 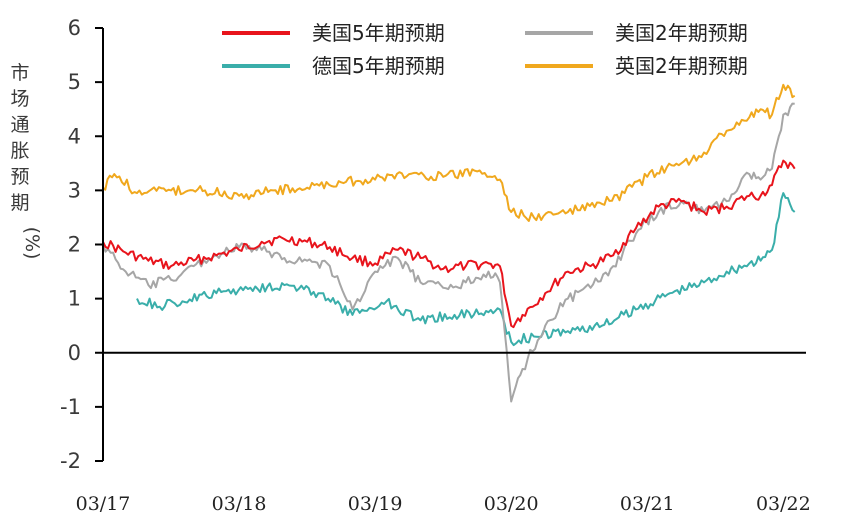 I want to click on y-tick-label: -1, so click(x=70, y=407).